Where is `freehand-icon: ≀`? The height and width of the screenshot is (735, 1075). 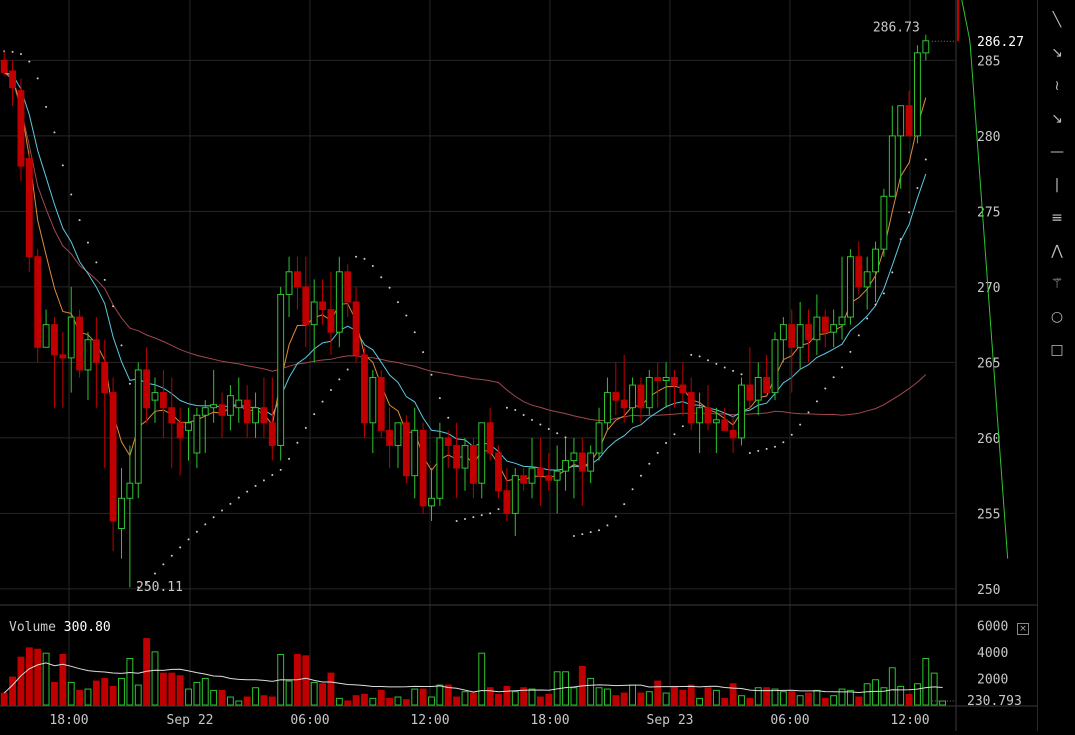 freehand-icon: ≀ is located at coordinates (1057, 86).